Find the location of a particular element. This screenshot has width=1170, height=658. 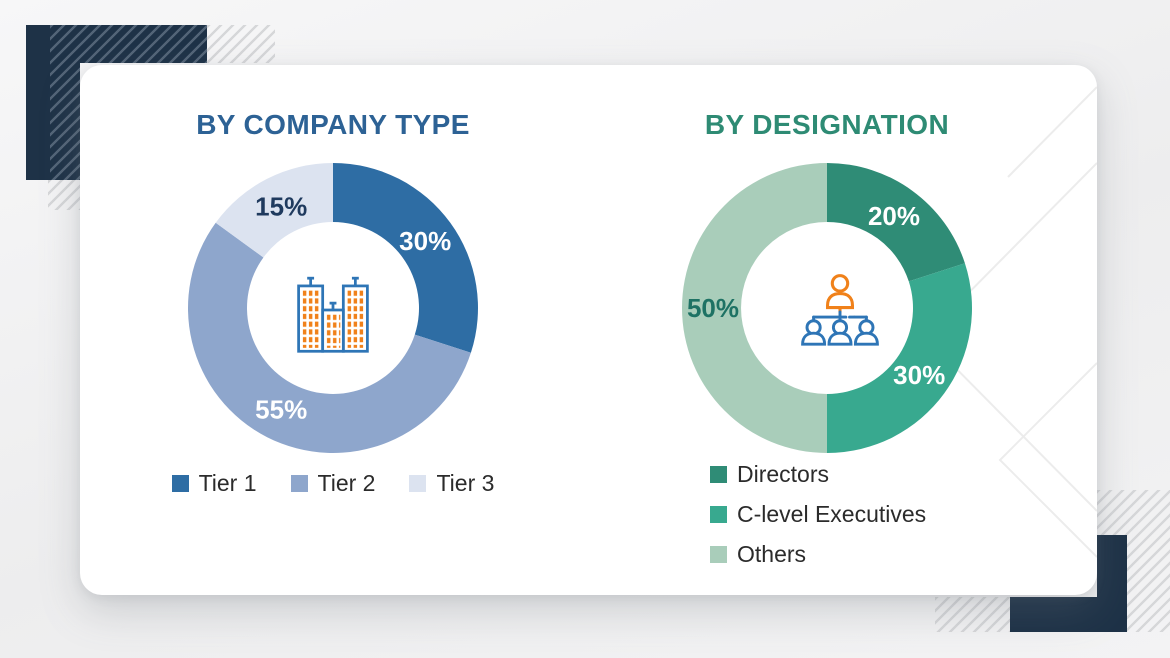

corner-deco-top-left-solid-strip is located at coordinates (38, 102).